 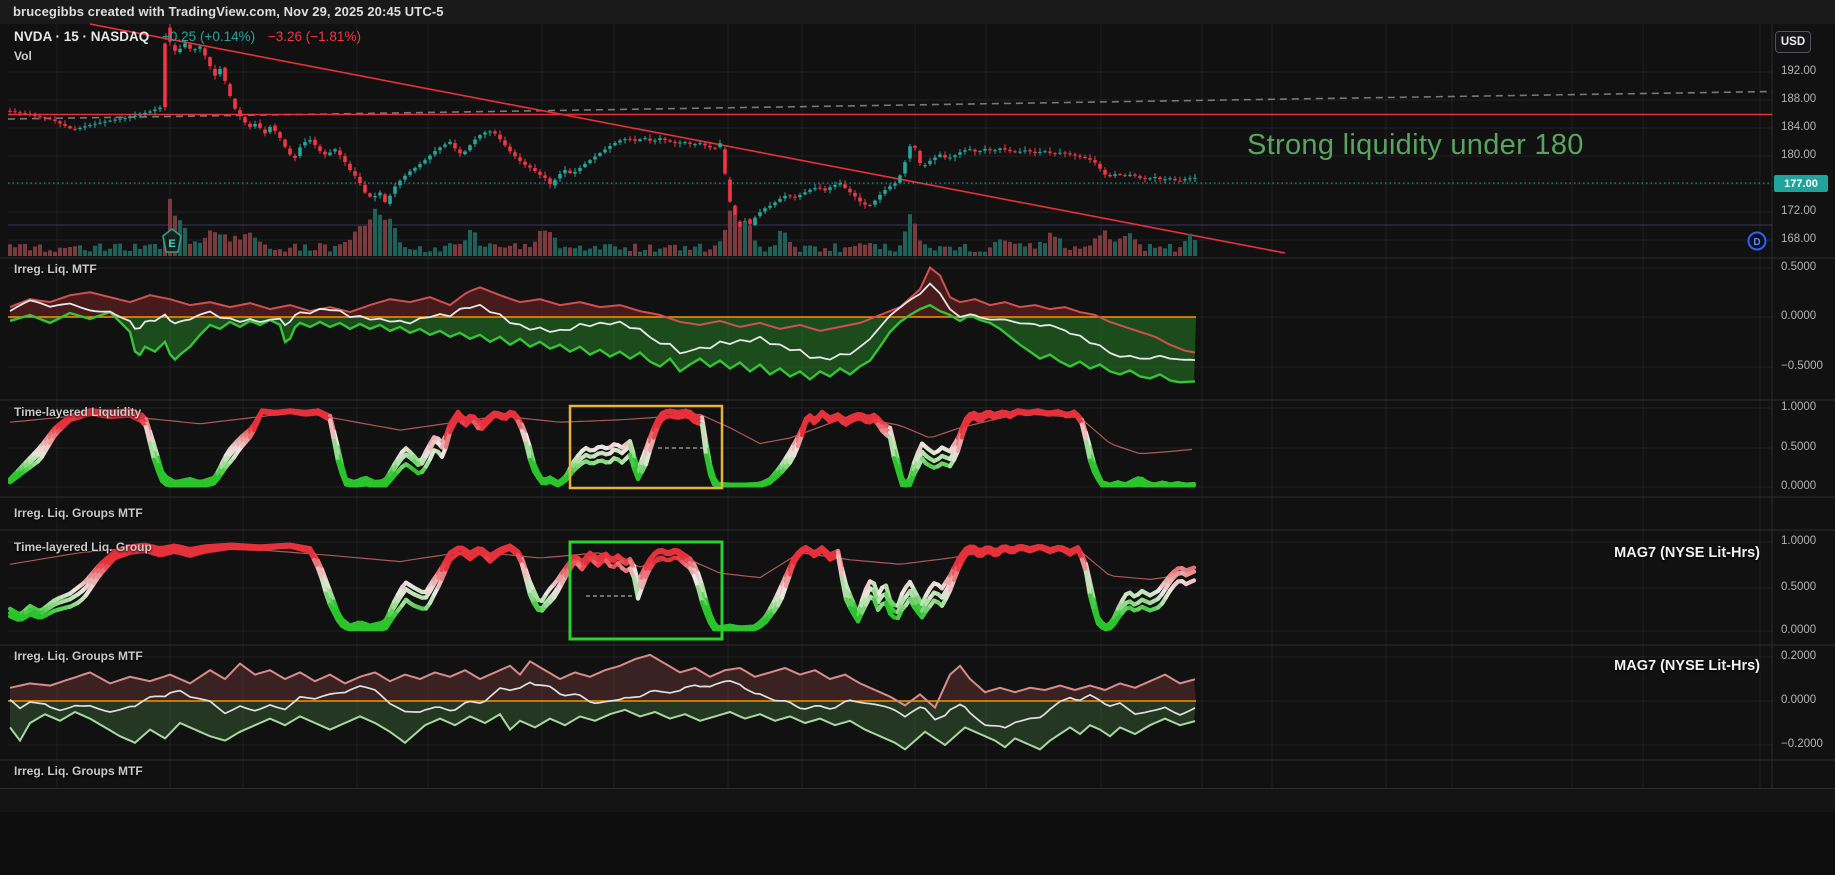 I want to click on current-price-badge: 177.00, so click(x=1801, y=183).